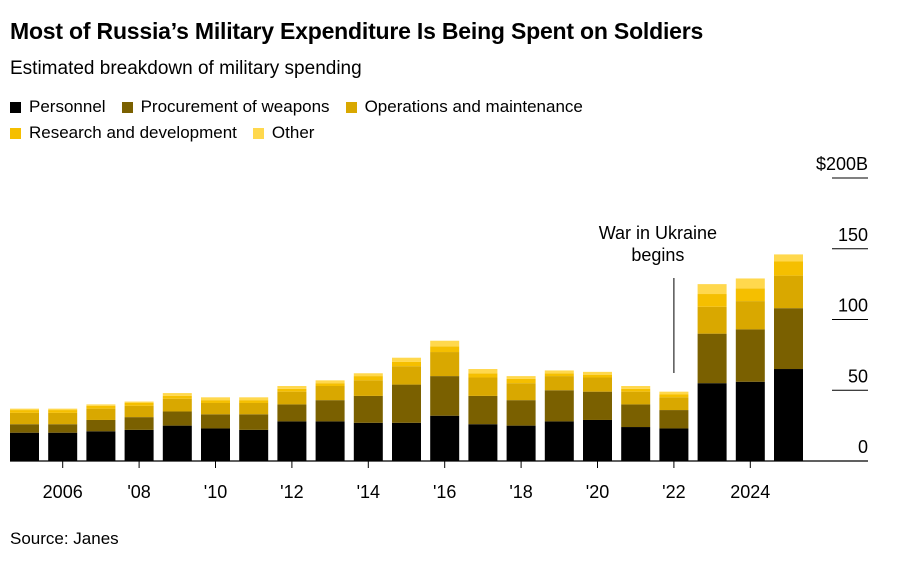 This screenshot has width=900, height=584. Describe the element at coordinates (368, 378) in the screenshot. I see `bar-2014-research` at that location.